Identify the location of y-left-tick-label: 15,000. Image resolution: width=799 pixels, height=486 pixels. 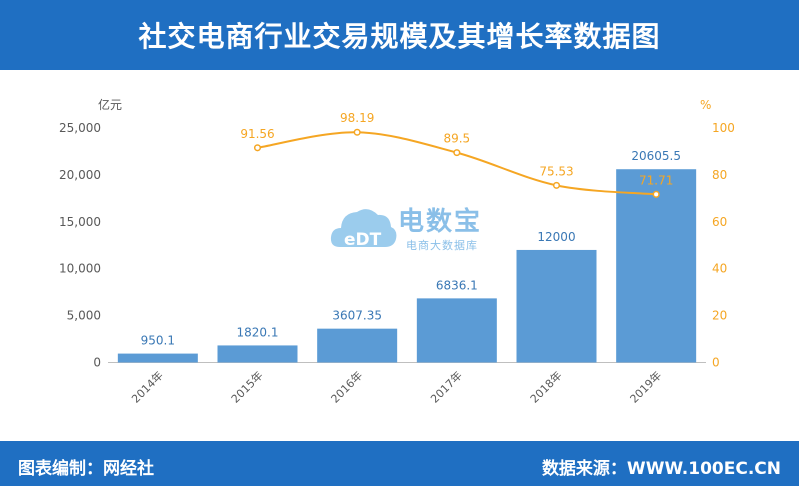
(80, 222).